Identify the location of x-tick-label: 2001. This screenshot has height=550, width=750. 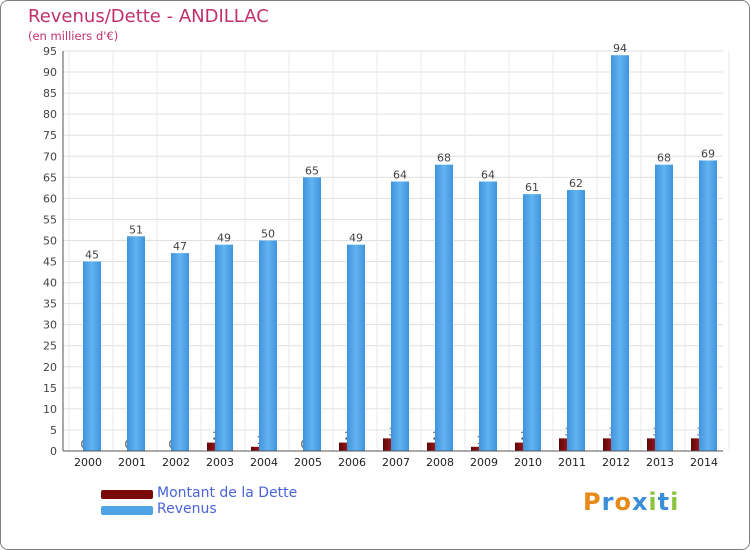
(132, 462).